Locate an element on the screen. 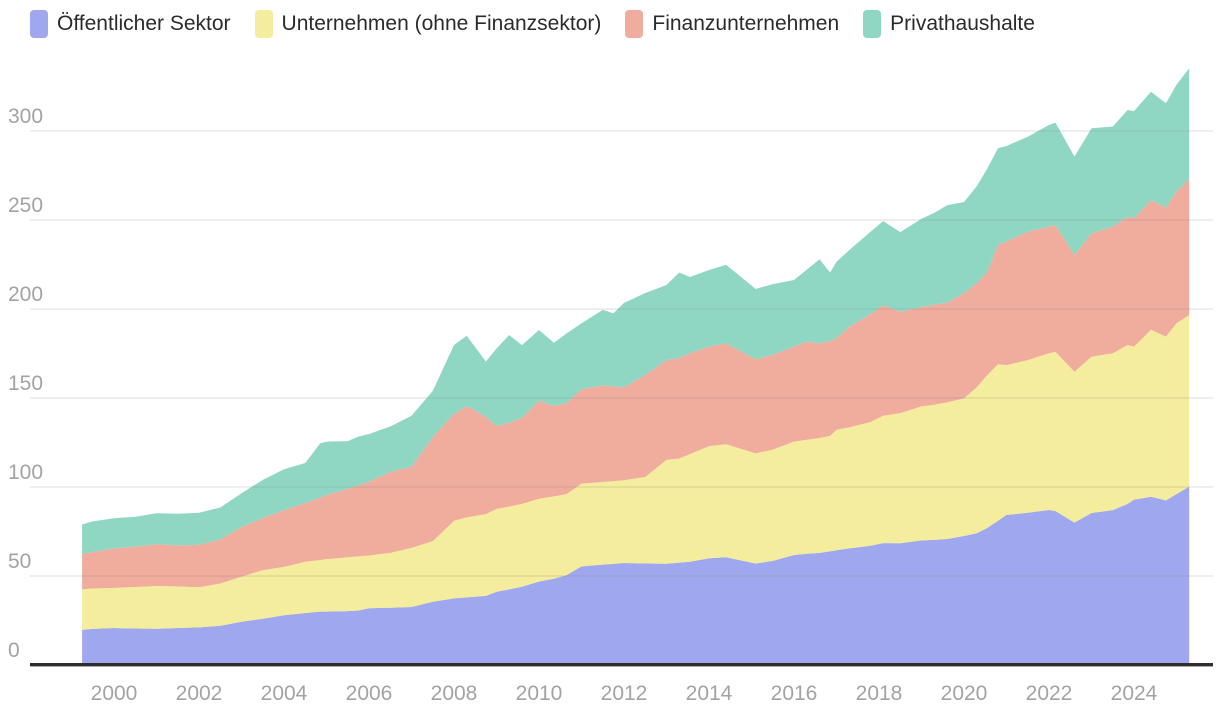 Image resolution: width=1220 pixels, height=712 pixels. x-tick-label-2000: 2000 is located at coordinates (114, 693).